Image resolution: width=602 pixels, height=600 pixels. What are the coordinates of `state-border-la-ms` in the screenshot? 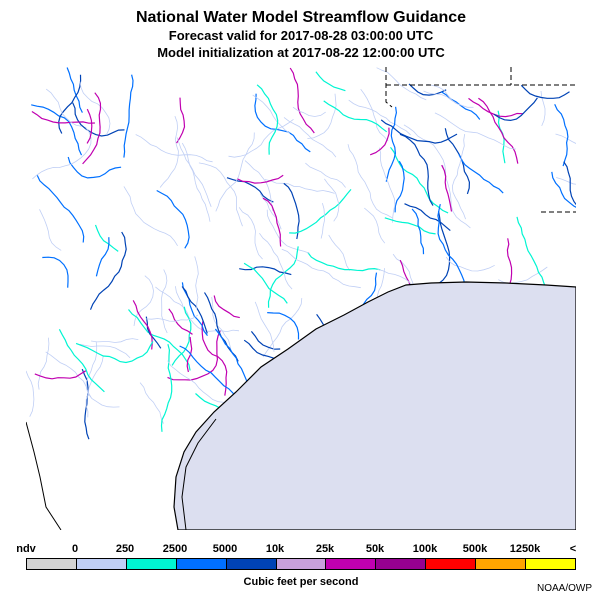 It's located at (543, 140).